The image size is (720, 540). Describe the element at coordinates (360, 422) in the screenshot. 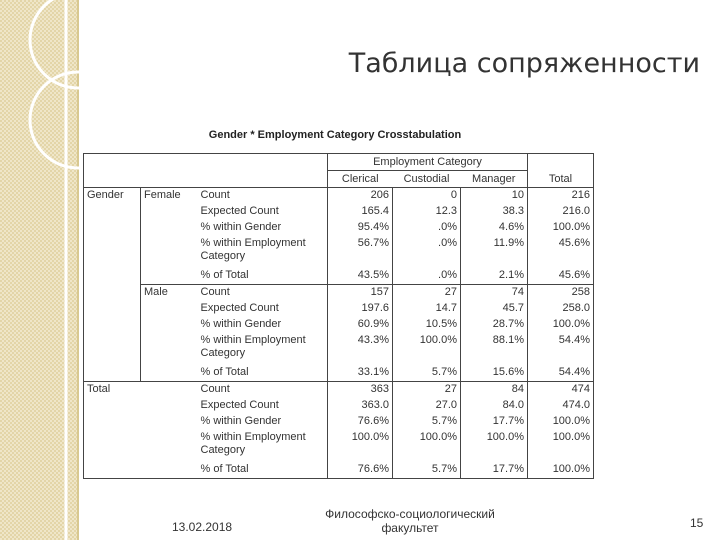

I see `cell: 76.6%` at that location.